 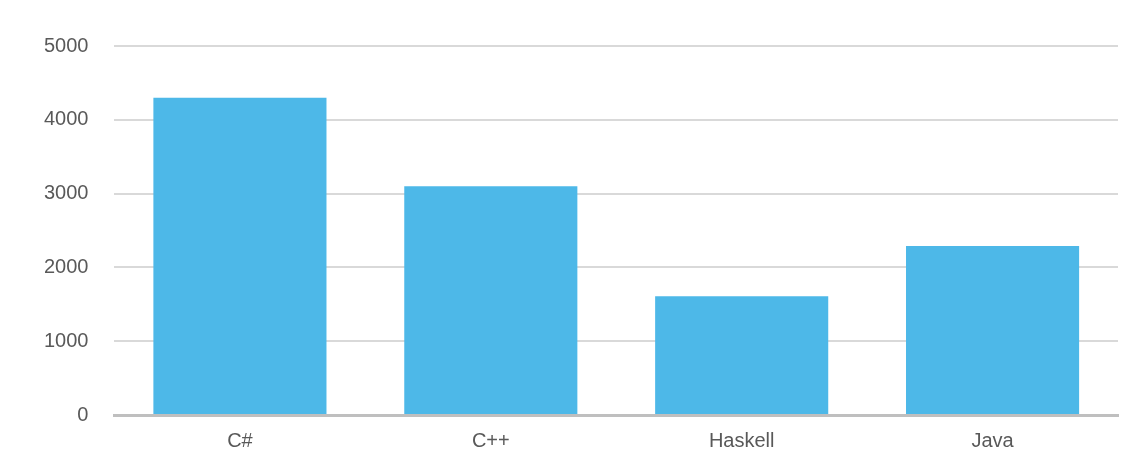 I want to click on x-tick-label: Haskell, so click(x=741, y=439).